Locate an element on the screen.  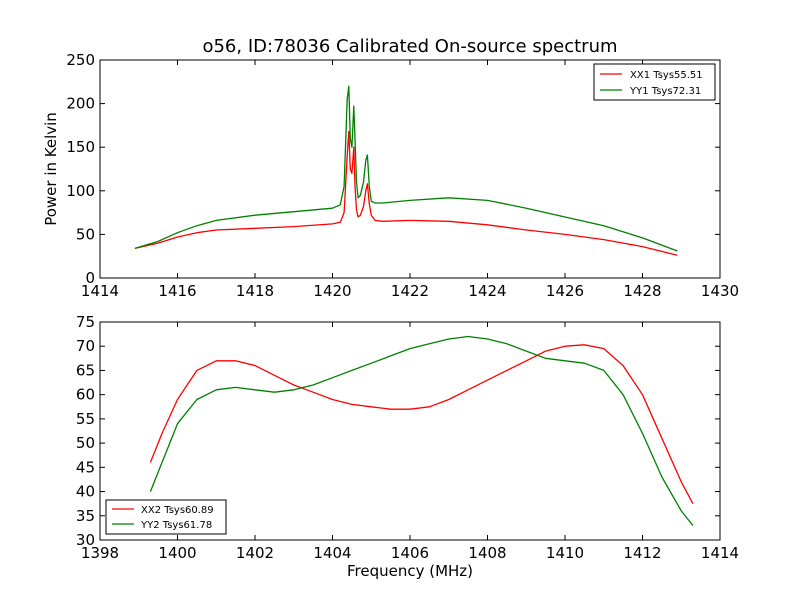
top-y-tick-label: 100 is located at coordinates (80, 191).